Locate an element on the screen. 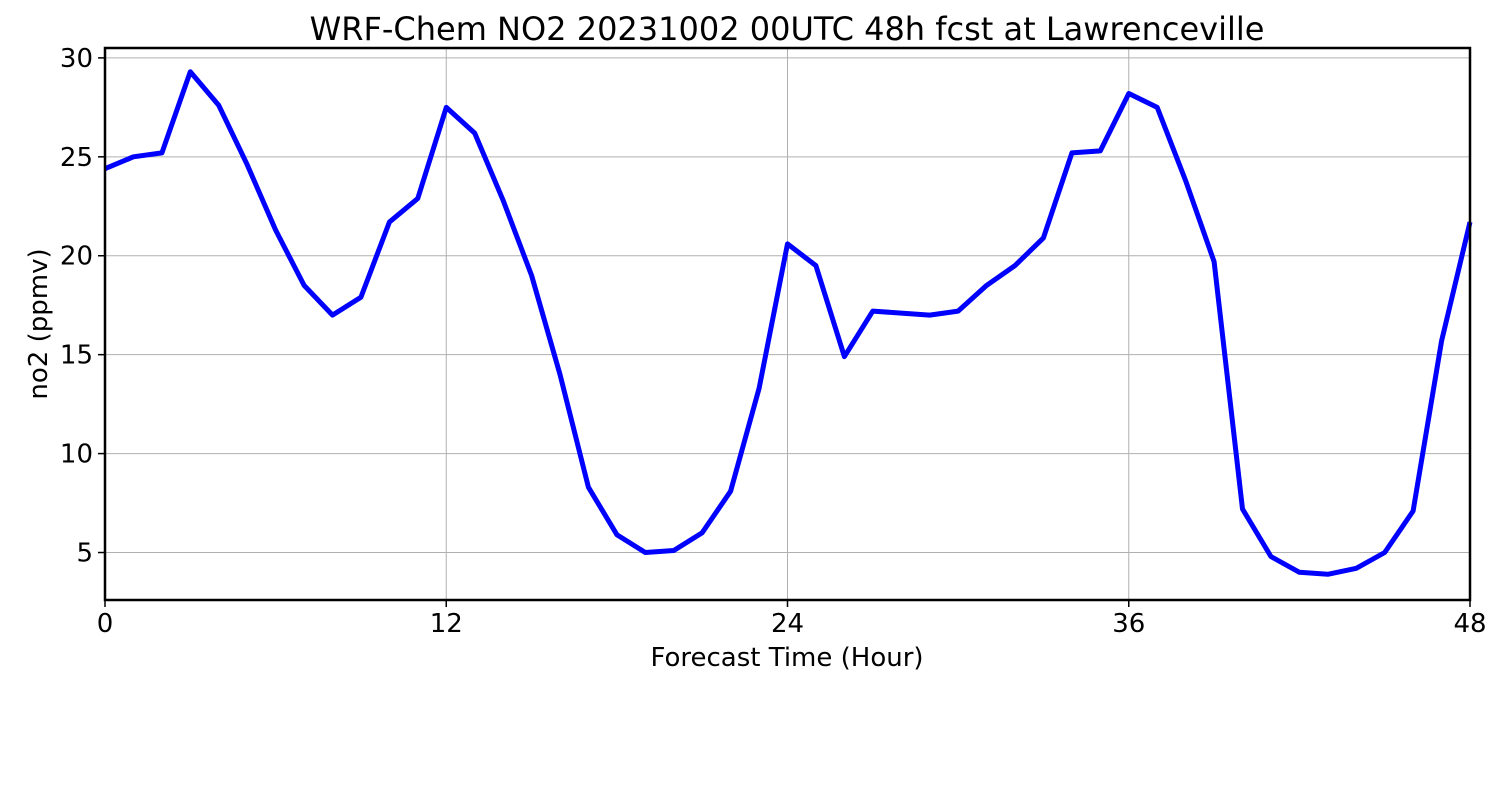  x-tick-label: 36 is located at coordinates (1128, 624).